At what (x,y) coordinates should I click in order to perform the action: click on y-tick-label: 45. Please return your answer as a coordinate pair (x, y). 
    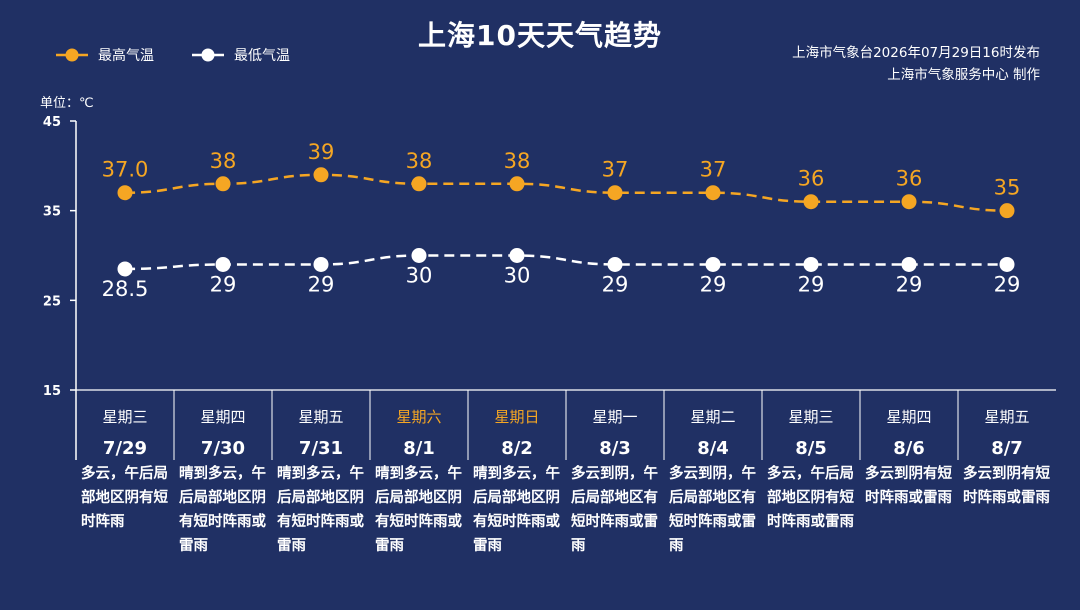
    Looking at the image, I should click on (52, 122).